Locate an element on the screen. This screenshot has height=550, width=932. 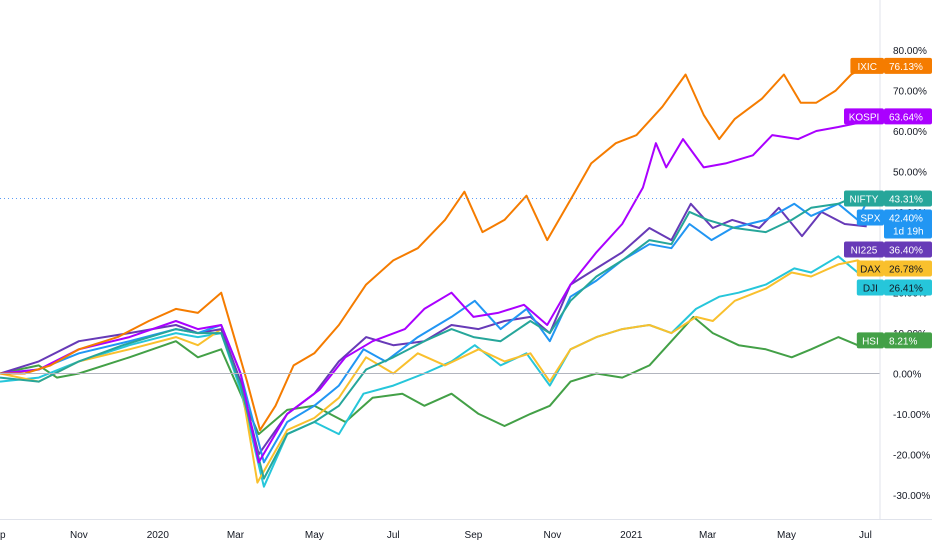
badge-name-label: DAX is located at coordinates (870, 269).